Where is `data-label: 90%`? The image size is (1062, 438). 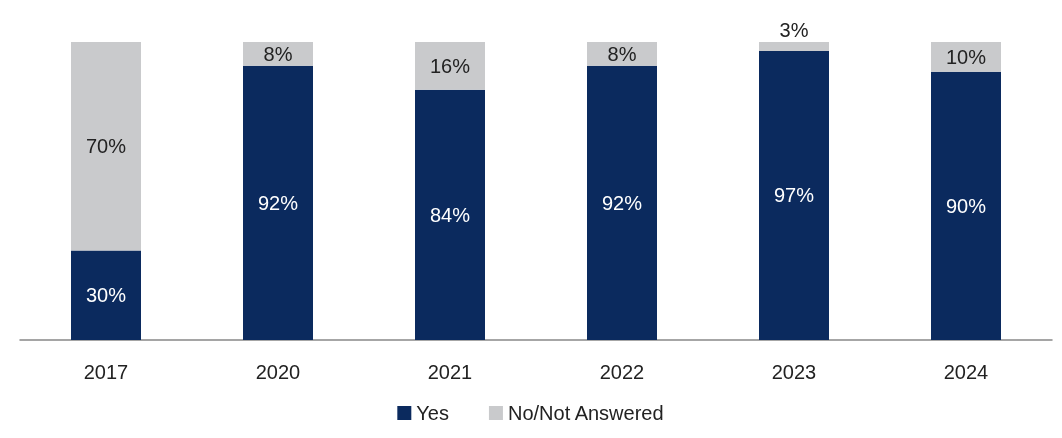 data-label: 90% is located at coordinates (966, 205).